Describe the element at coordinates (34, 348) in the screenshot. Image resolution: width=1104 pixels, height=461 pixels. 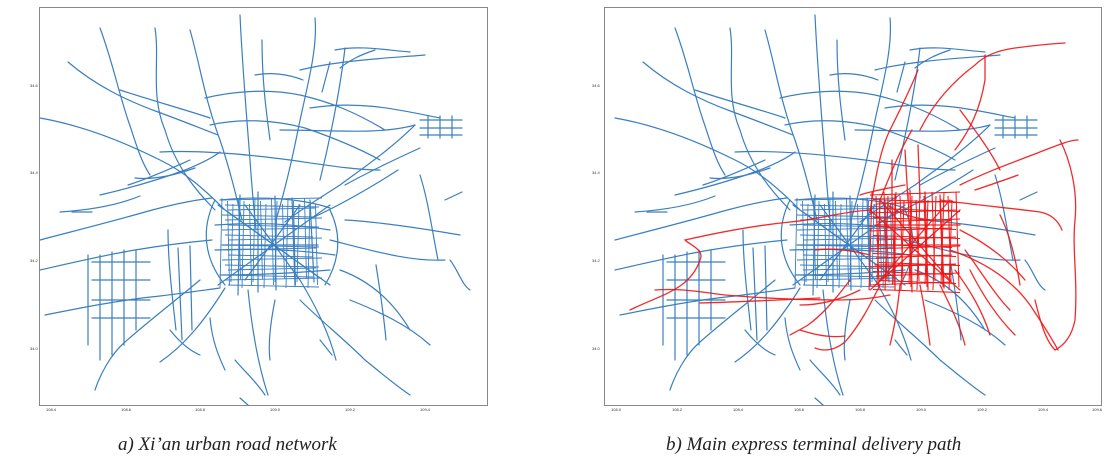
I see `y-tick: 34.0` at that location.